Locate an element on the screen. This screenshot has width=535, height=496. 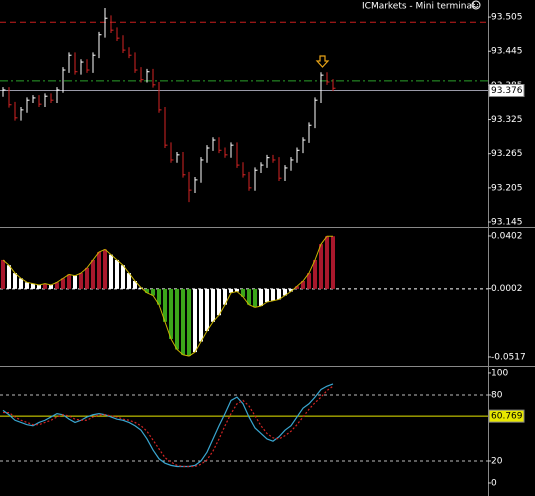
y-tick-label: 93.145 is located at coordinates (507, 223).